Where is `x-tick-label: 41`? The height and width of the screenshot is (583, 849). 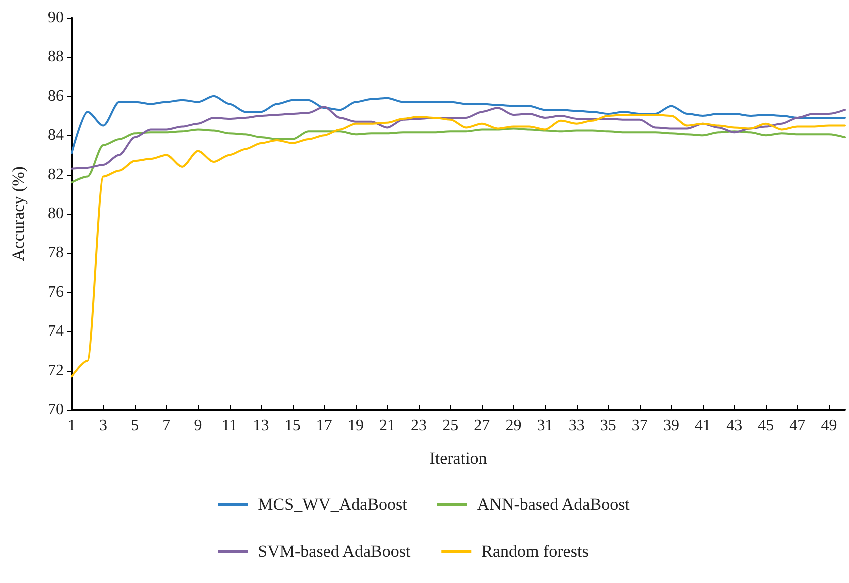
x-tick-label: 41 is located at coordinates (703, 426).